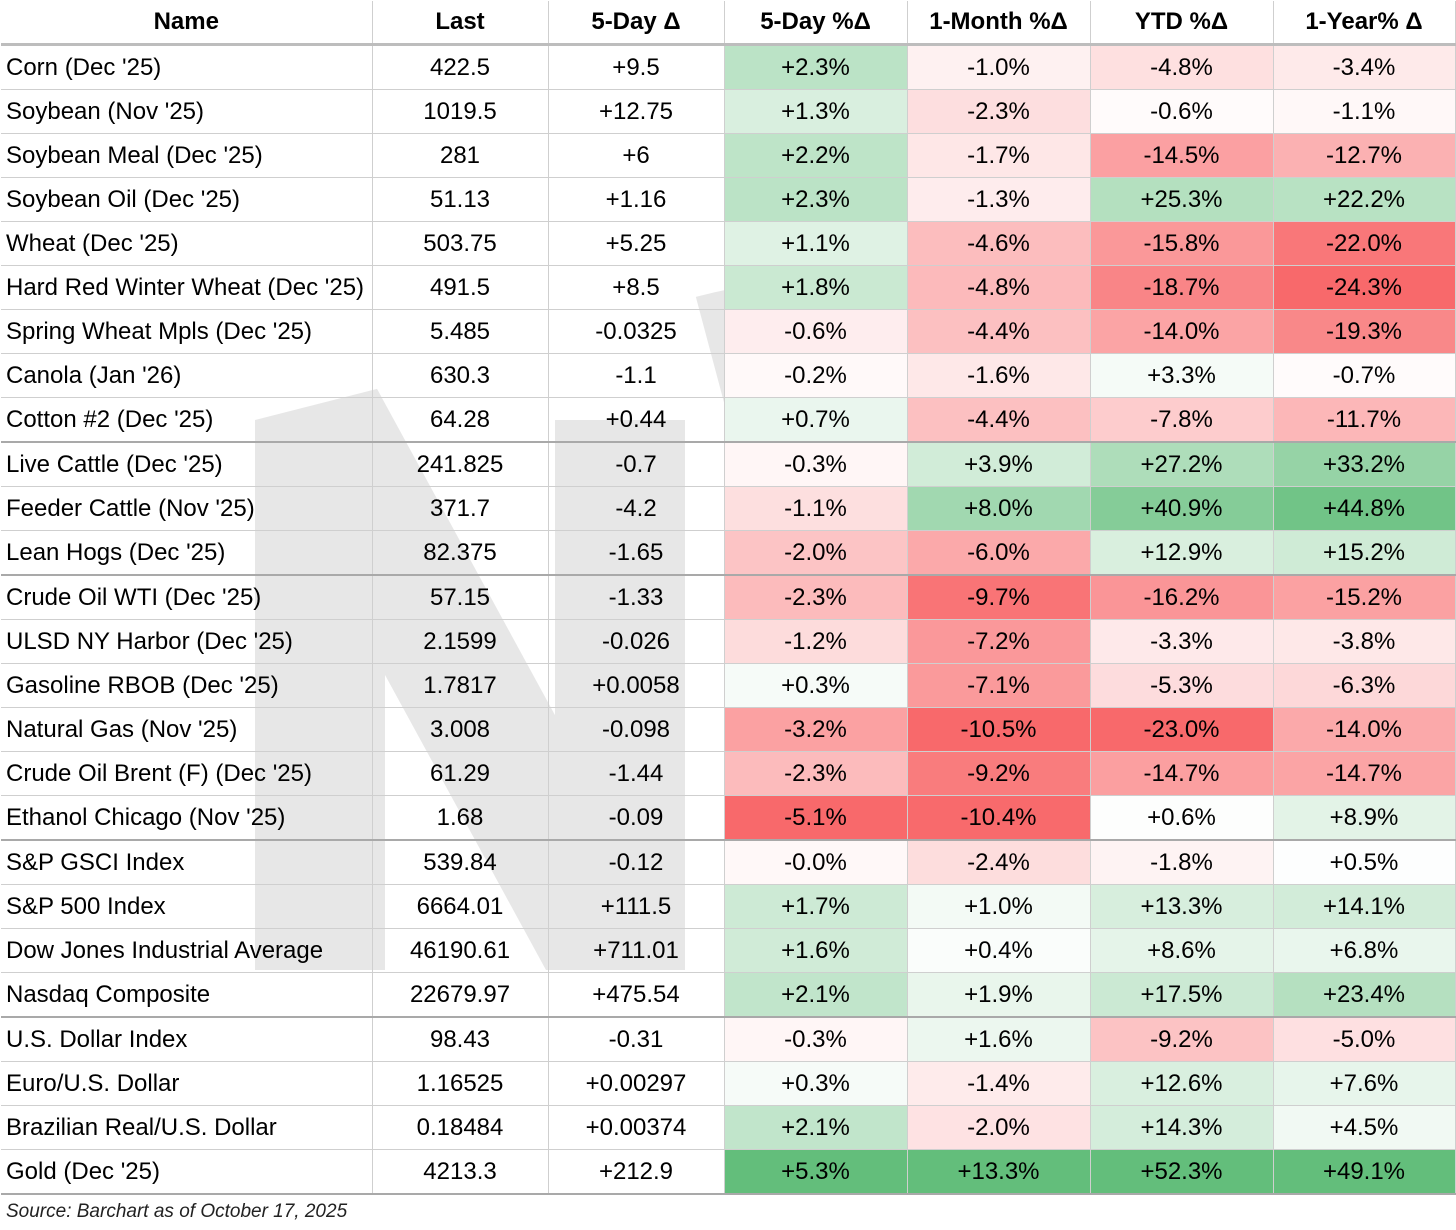 The image size is (1456, 1230). I want to click on cell-last: 3.008, so click(460, 729).